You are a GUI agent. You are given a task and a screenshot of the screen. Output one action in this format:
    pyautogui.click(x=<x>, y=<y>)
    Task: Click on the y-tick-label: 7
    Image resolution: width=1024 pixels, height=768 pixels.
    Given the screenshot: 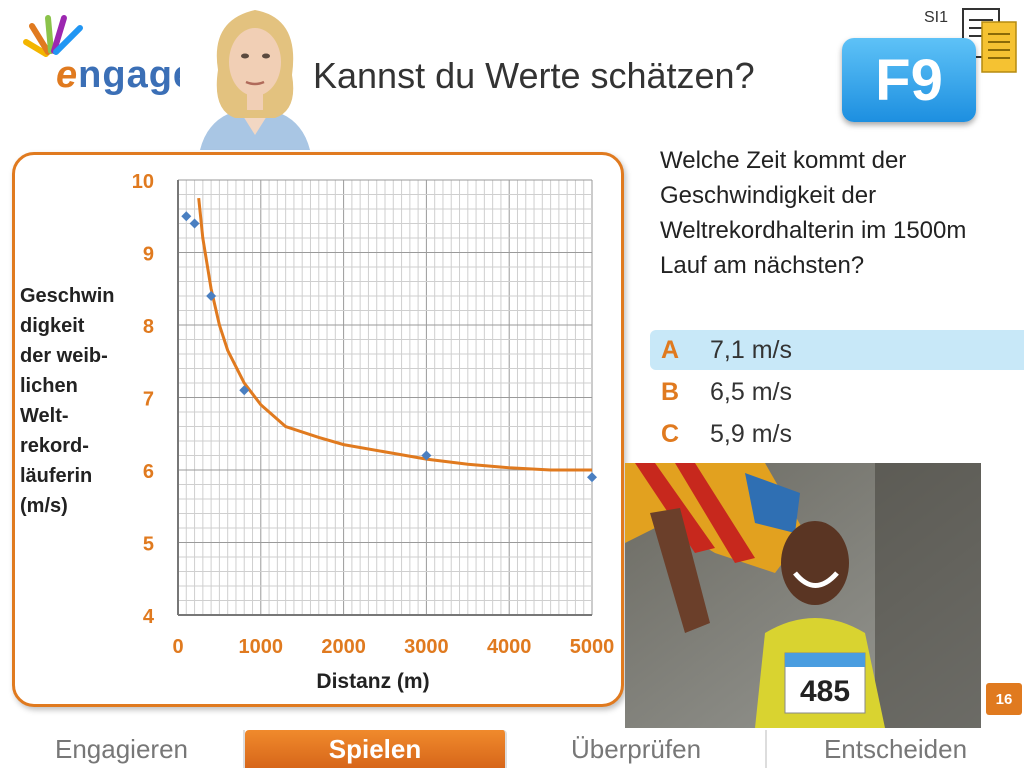 What is the action you would take?
    pyautogui.click(x=148, y=400)
    